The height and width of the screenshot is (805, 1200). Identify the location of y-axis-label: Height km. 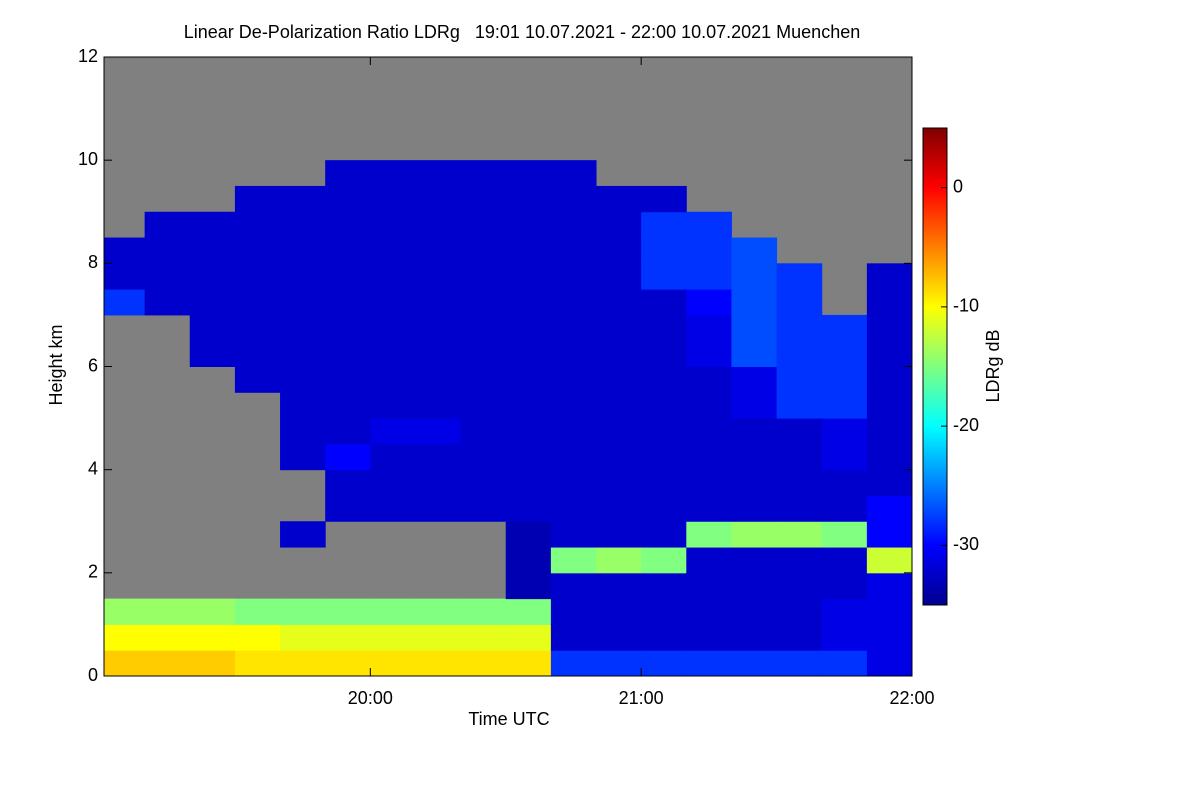
(56, 364).